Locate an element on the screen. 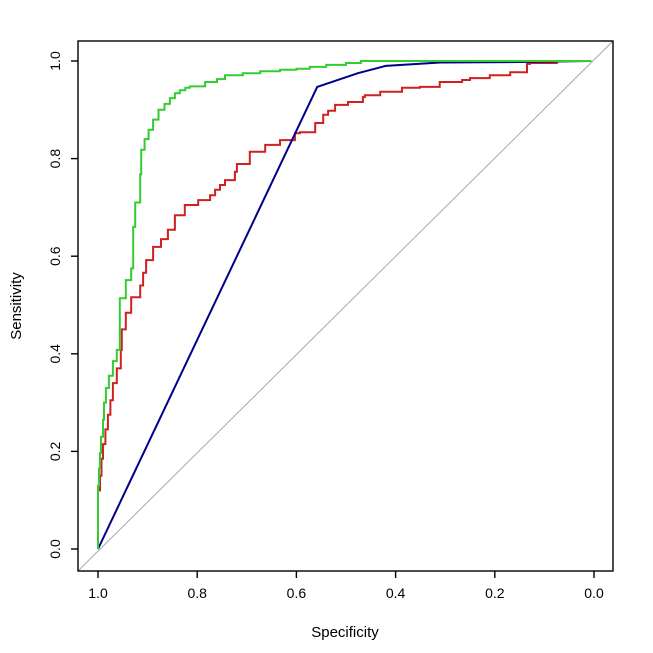 The width and height of the screenshot is (653, 653). y-tick-label: 0.8 is located at coordinates (55, 159).